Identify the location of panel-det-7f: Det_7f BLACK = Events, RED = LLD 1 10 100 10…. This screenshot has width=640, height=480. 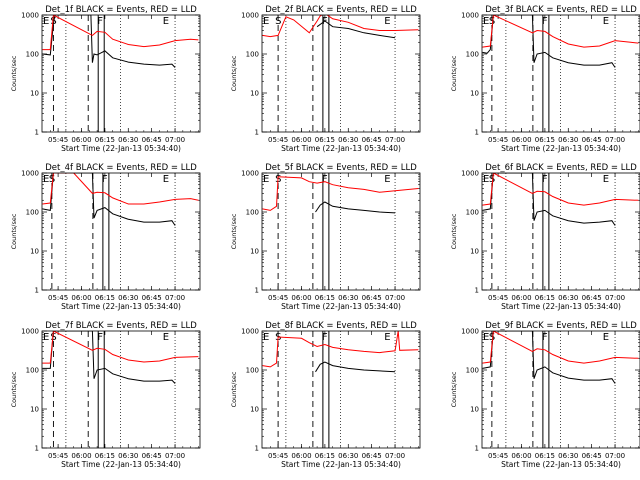
(105, 395).